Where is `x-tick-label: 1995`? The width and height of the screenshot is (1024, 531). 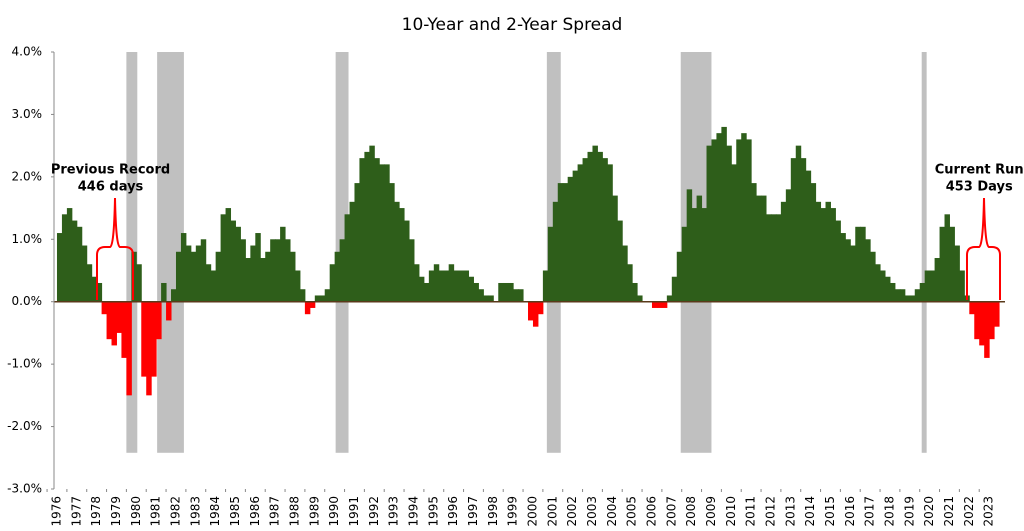 x-tick-label: 1995 is located at coordinates (433, 511).